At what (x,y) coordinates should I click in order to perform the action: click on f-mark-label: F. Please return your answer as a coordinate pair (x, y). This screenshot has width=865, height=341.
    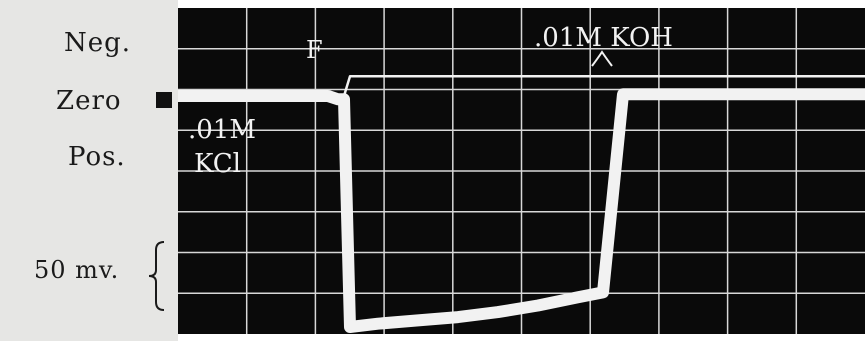
    Looking at the image, I should click on (314, 50).